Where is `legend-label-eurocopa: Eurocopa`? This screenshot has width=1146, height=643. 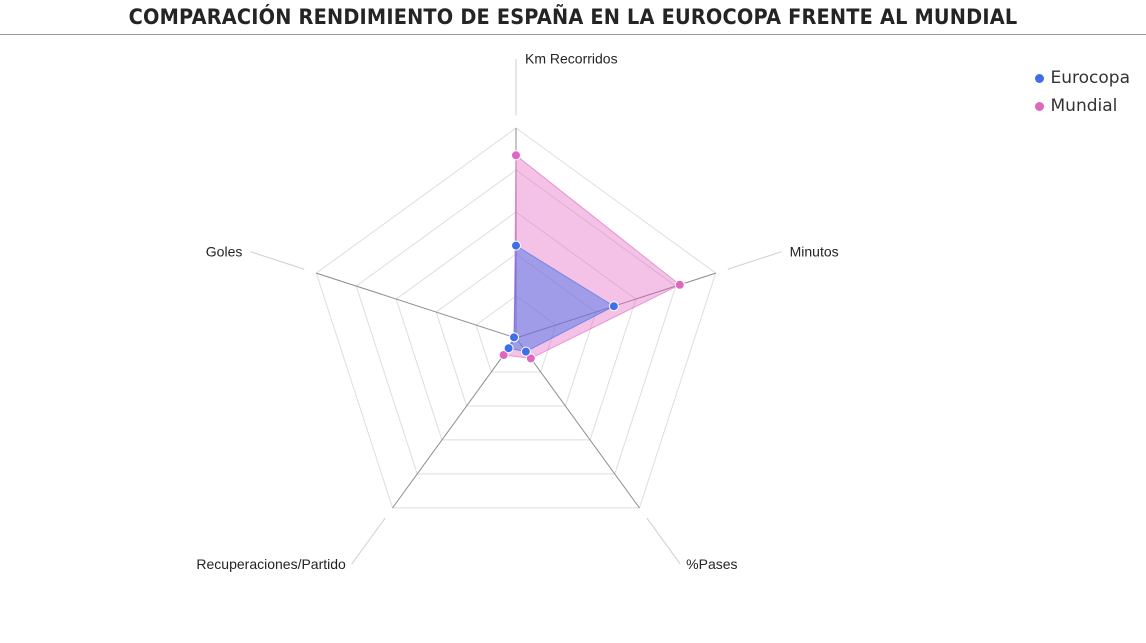
legend-label-eurocopa: Eurocopa is located at coordinates (1090, 78).